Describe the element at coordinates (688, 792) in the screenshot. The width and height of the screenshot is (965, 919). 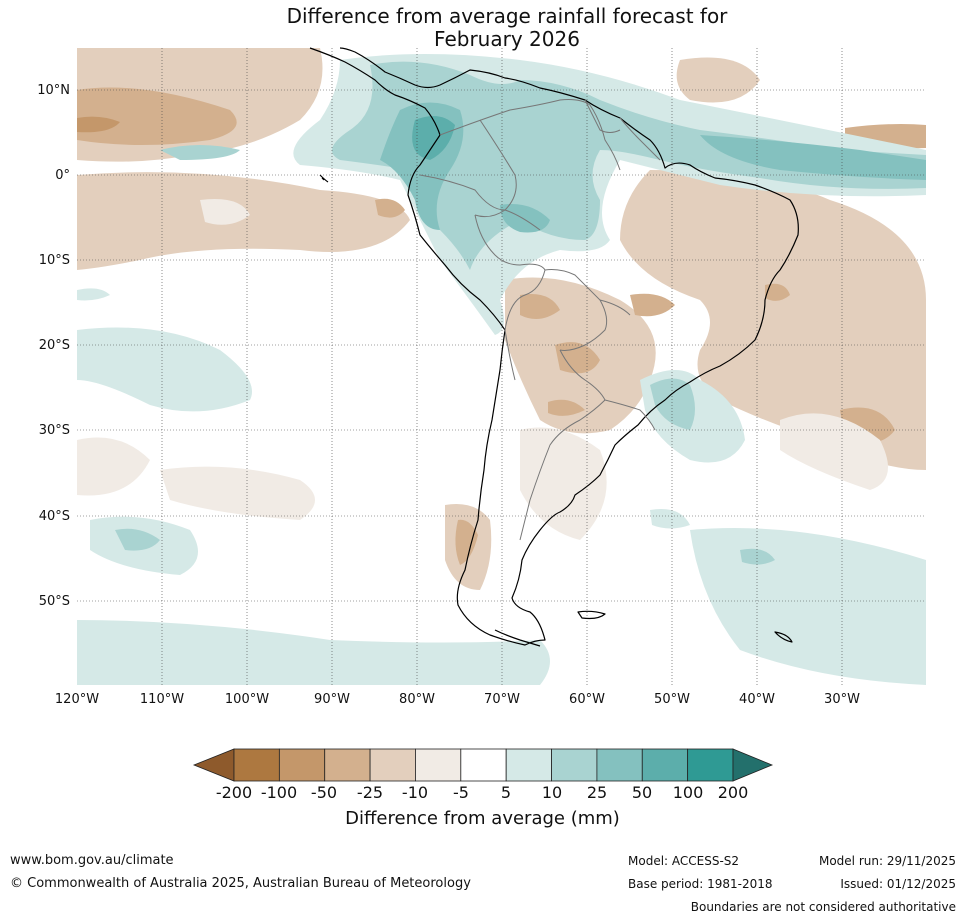
I see `colorbar-tick: 100` at that location.